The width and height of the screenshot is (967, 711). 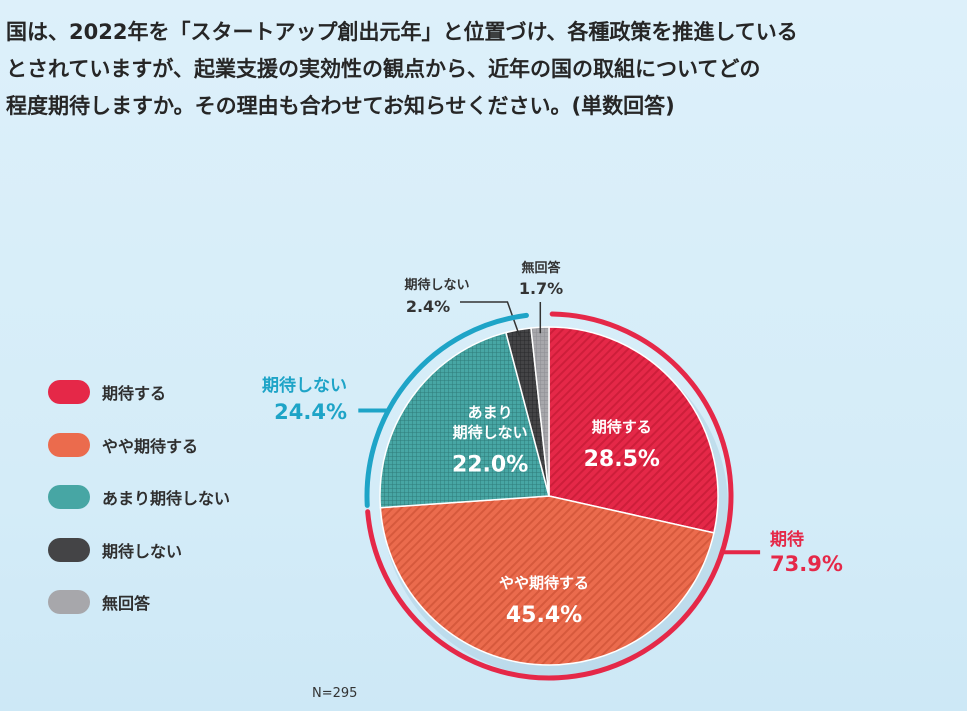 I want to click on group-ring-not-expect, so click(x=446, y=410).